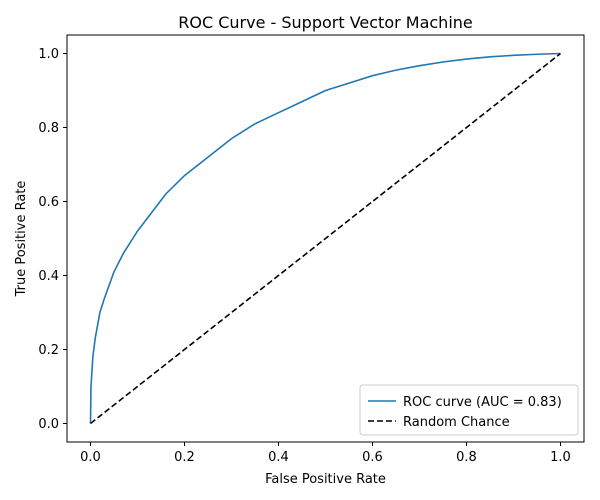 This screenshot has height=500, width=600. Describe the element at coordinates (278, 457) in the screenshot. I see `x-tick-label: 0.4` at that location.